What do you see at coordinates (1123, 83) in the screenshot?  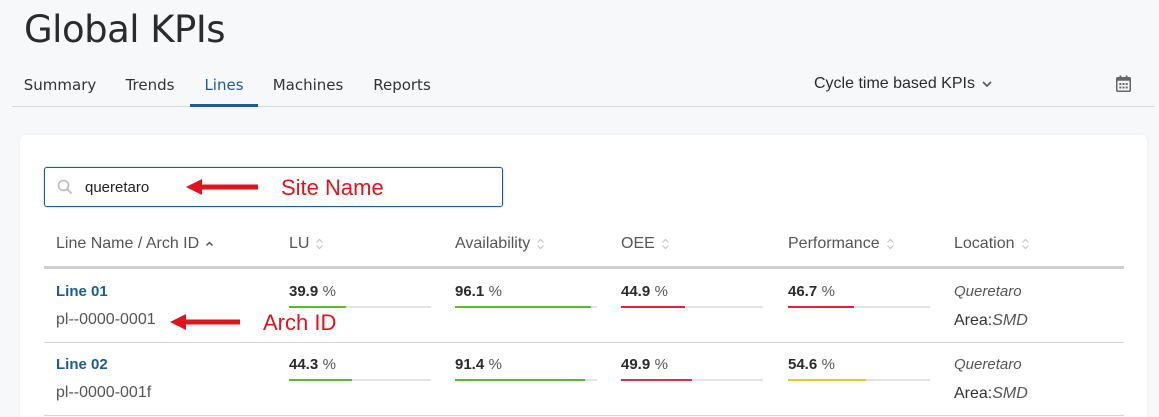 I see `calendar-icon` at bounding box center [1123, 83].